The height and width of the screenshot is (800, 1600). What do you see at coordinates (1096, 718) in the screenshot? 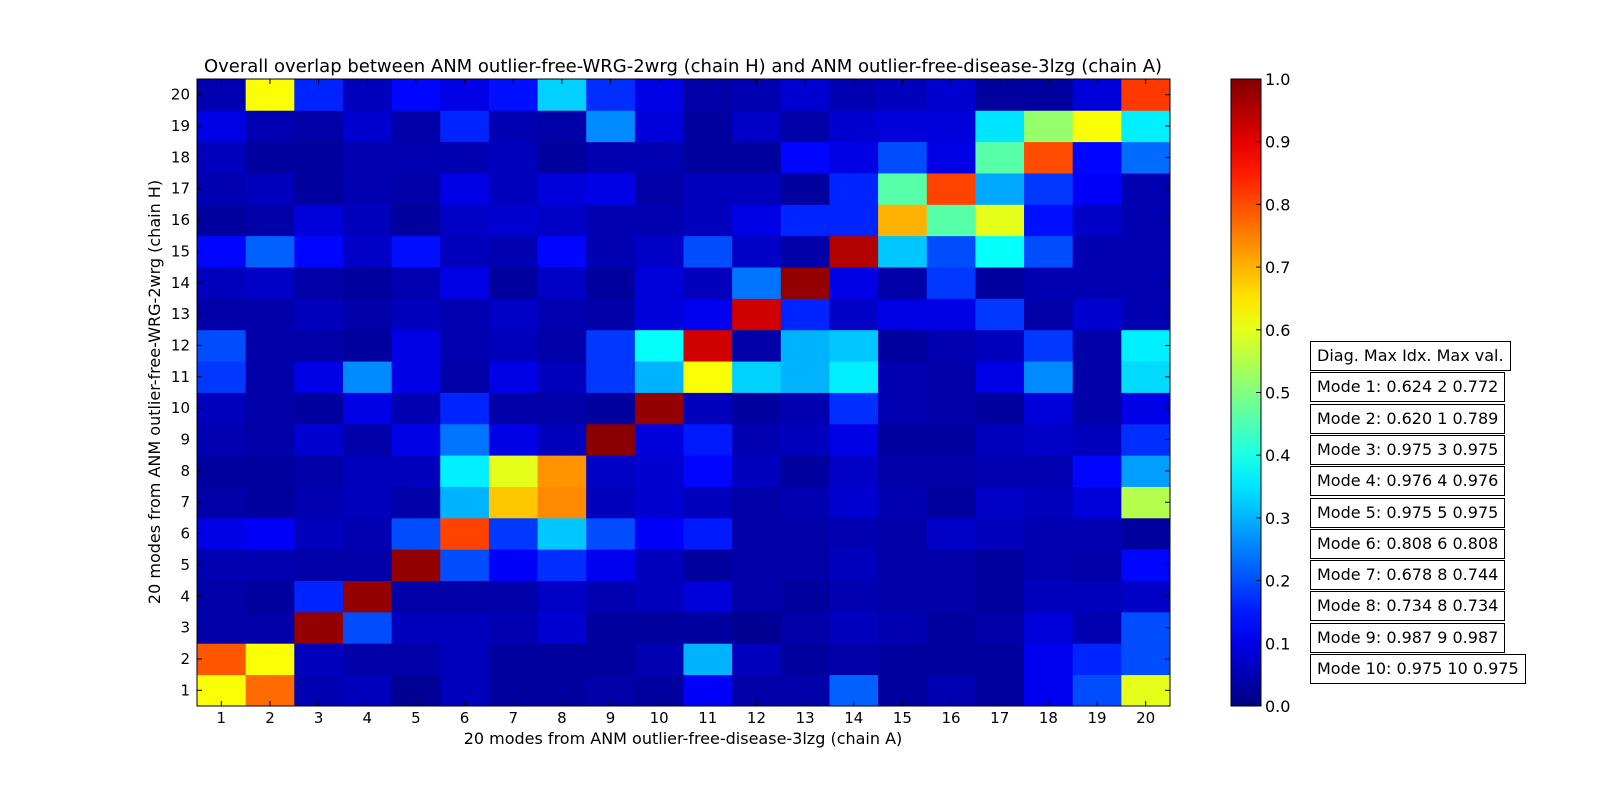
I see `x-tick-label: 19` at bounding box center [1096, 718].